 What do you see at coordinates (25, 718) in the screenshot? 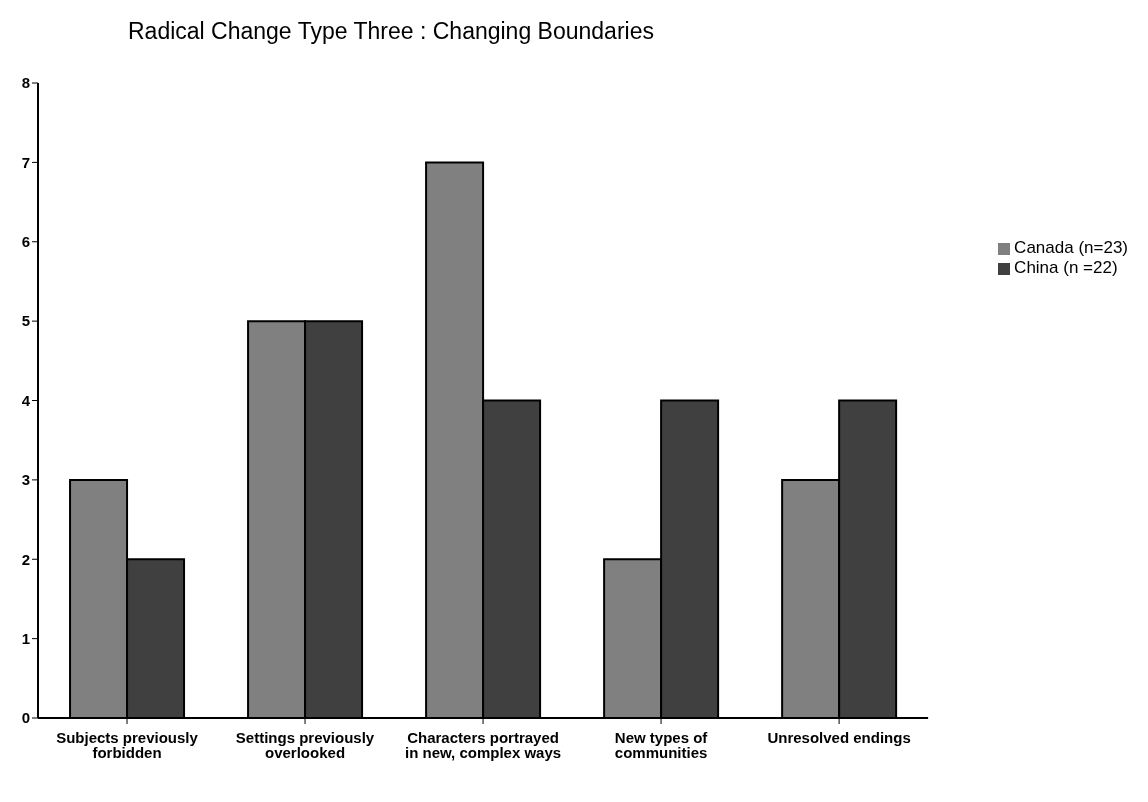
I see `y-tick-label: 0` at bounding box center [25, 718].